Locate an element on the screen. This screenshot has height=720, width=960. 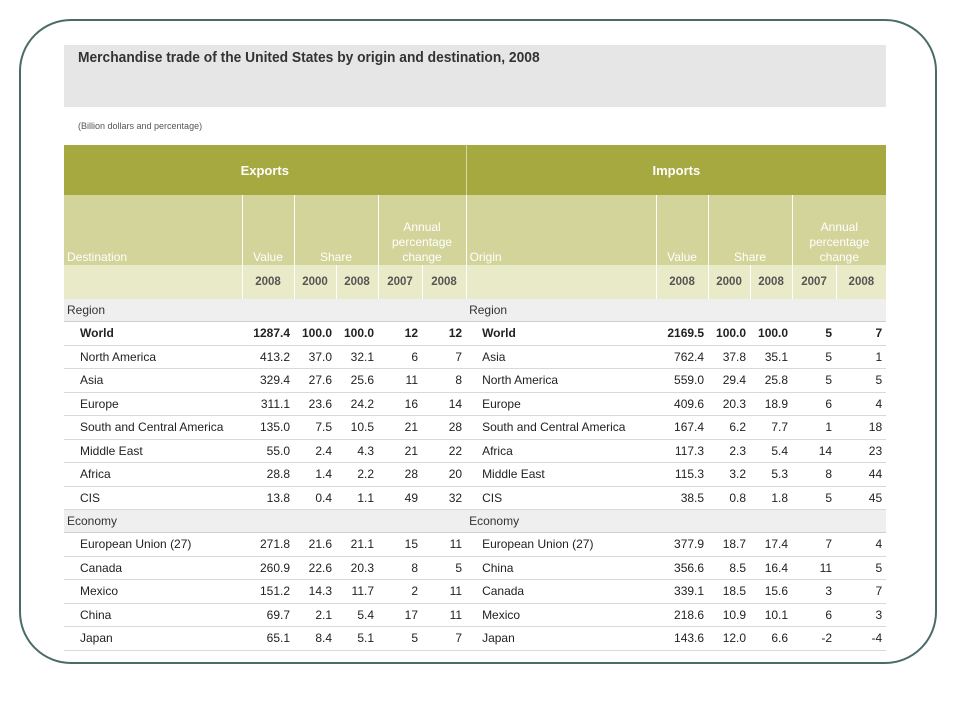
import-value-2008: 2169.5 is located at coordinates (682, 333).